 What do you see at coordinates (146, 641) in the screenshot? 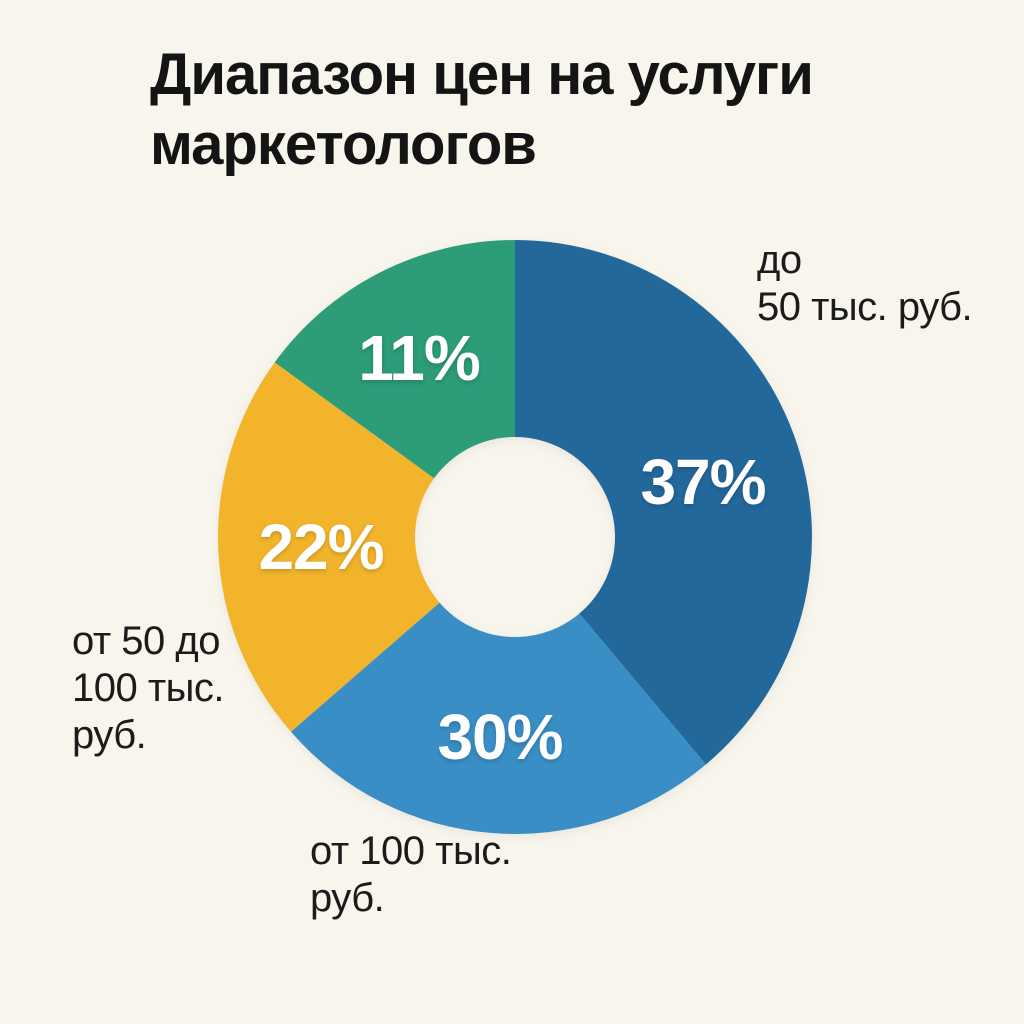
I see `label-line: от 50 до` at bounding box center [146, 641].